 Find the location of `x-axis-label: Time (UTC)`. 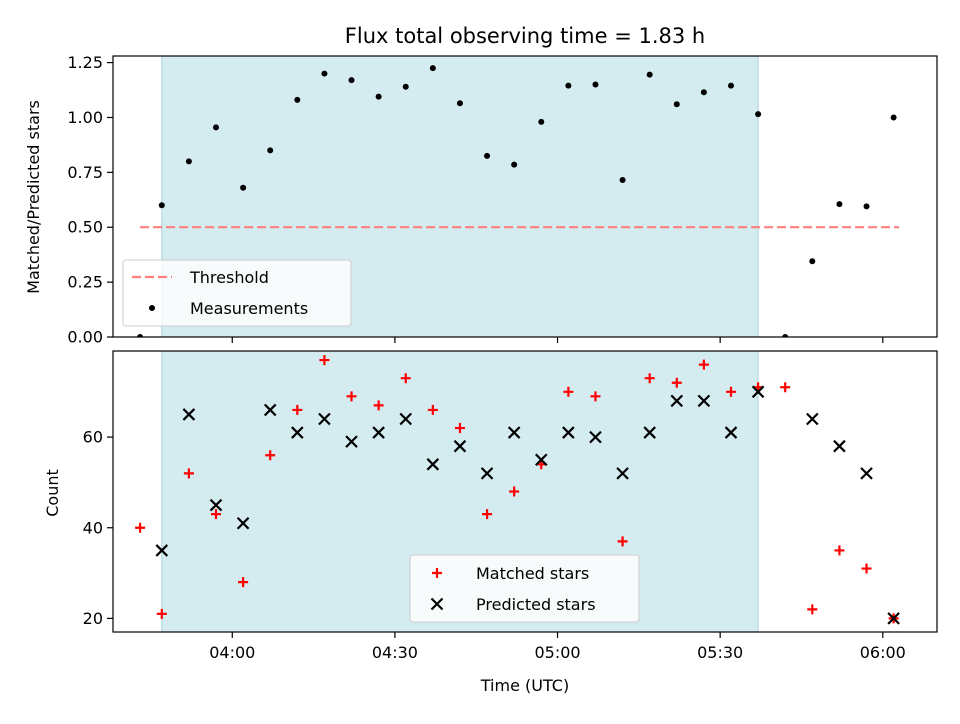

x-axis-label: Time (UTC) is located at coordinates (524, 685).